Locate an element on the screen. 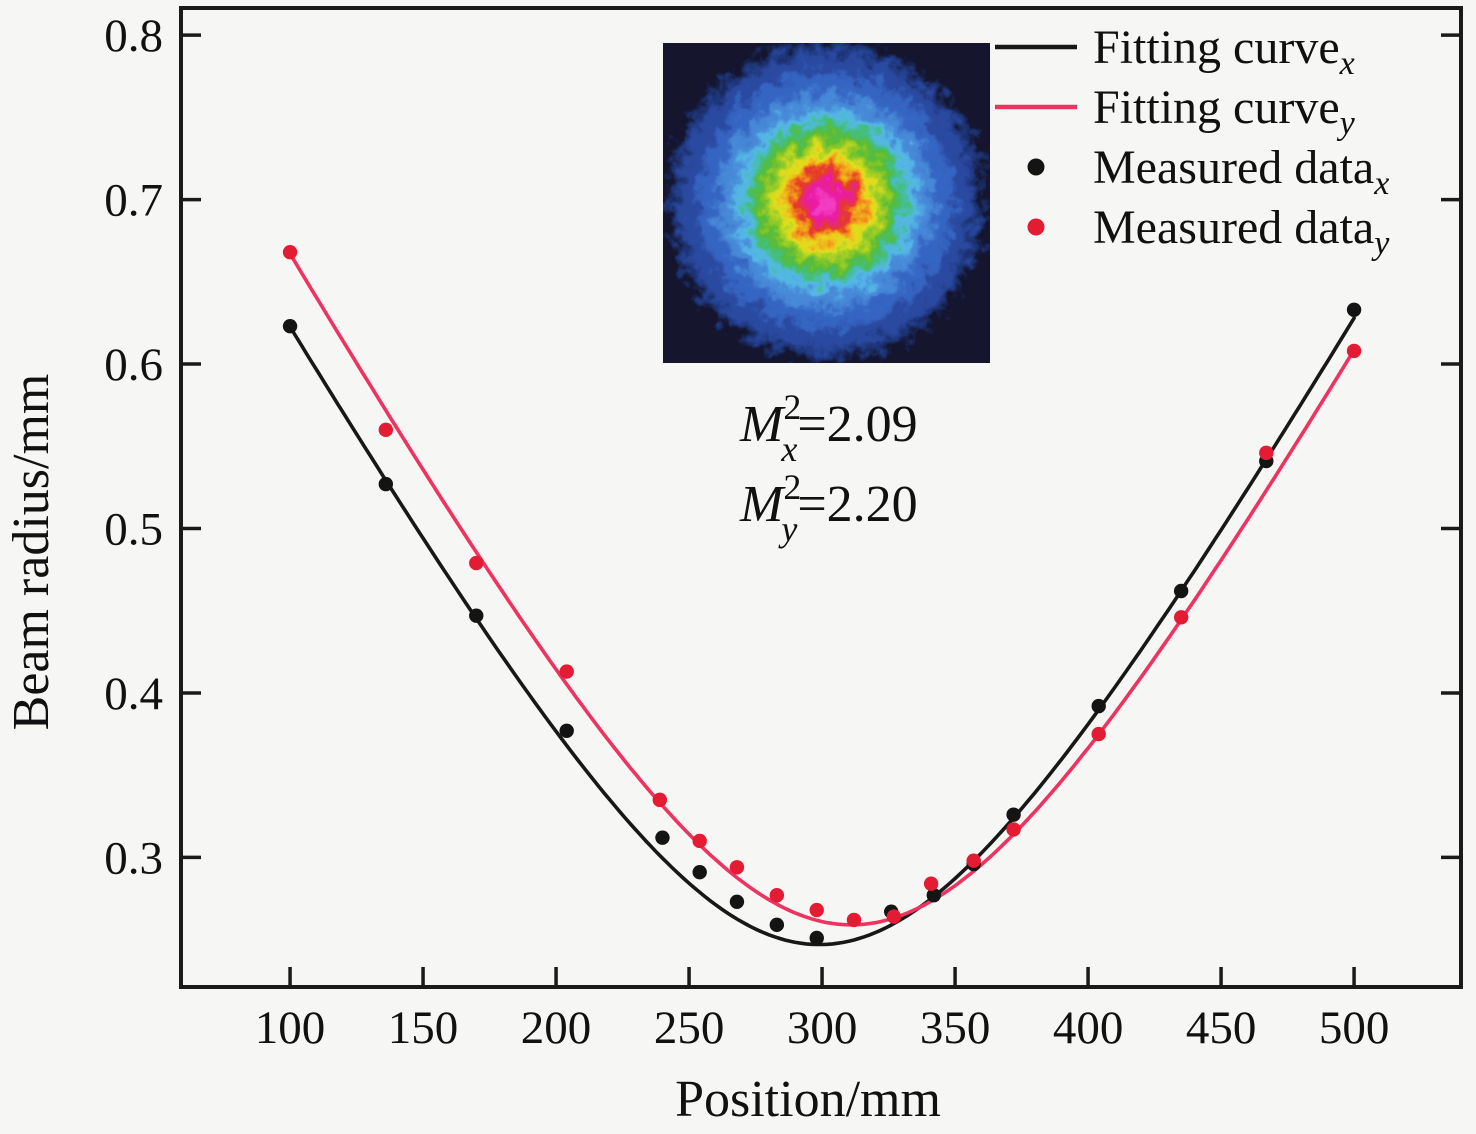 The height and width of the screenshot is (1134, 1476). x-tick-label: 350 is located at coordinates (955, 1028).